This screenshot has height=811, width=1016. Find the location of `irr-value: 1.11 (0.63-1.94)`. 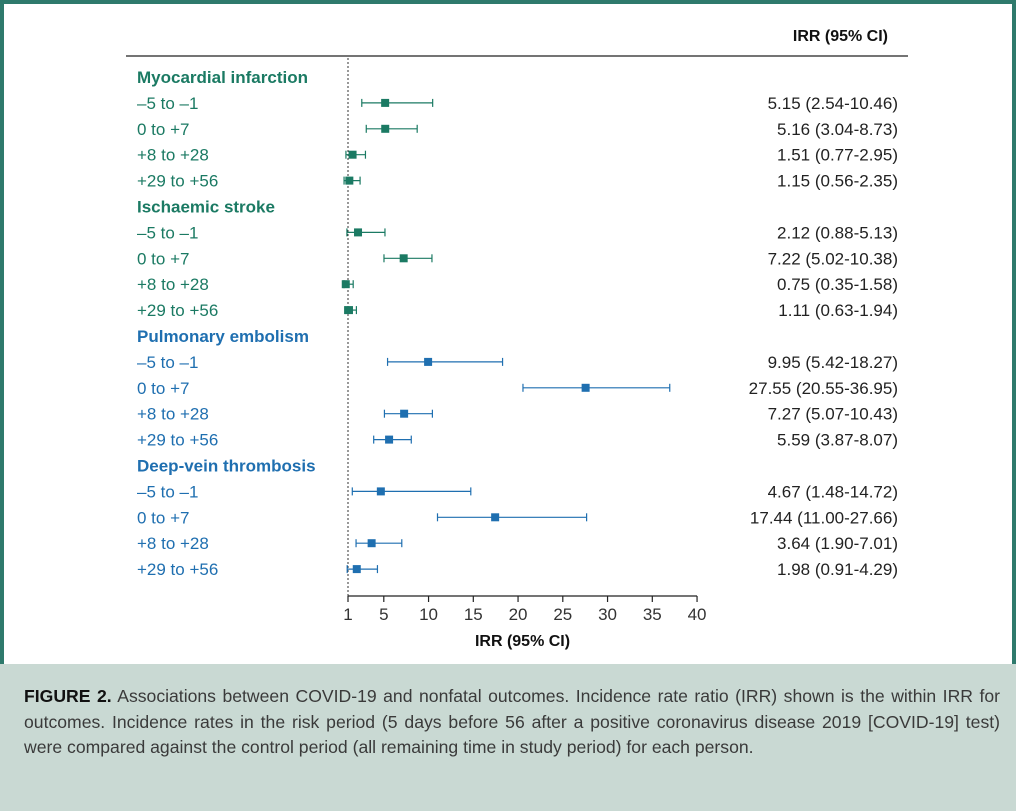

irr-value: 1.11 (0.63-1.94) is located at coordinates (838, 310).